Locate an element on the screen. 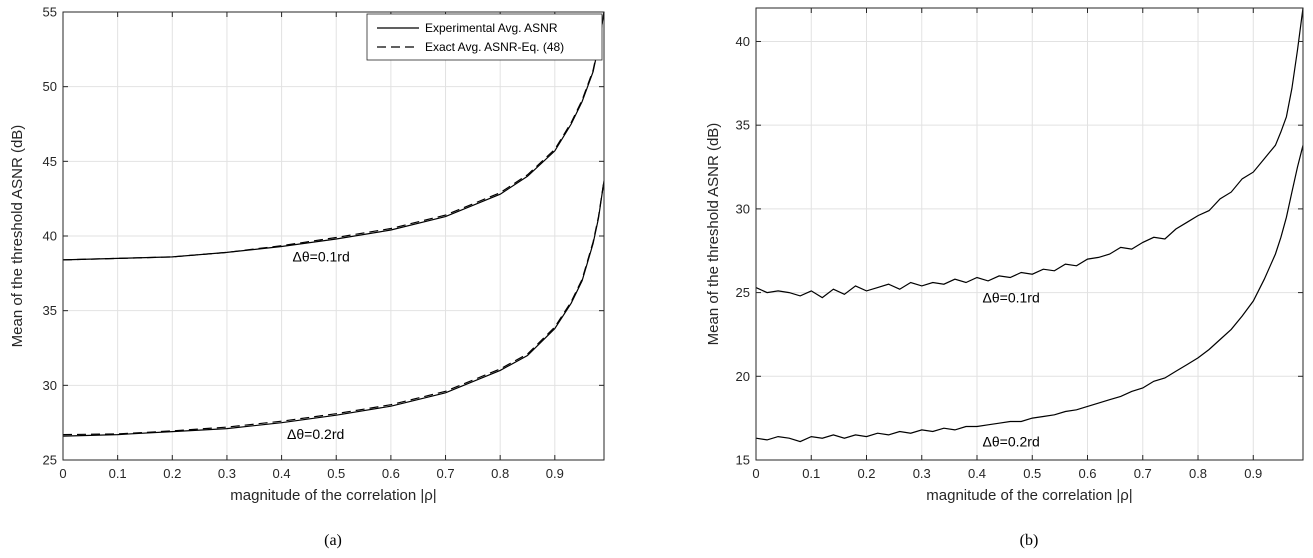 The image size is (1313, 558). legend-box is located at coordinates (484, 37).